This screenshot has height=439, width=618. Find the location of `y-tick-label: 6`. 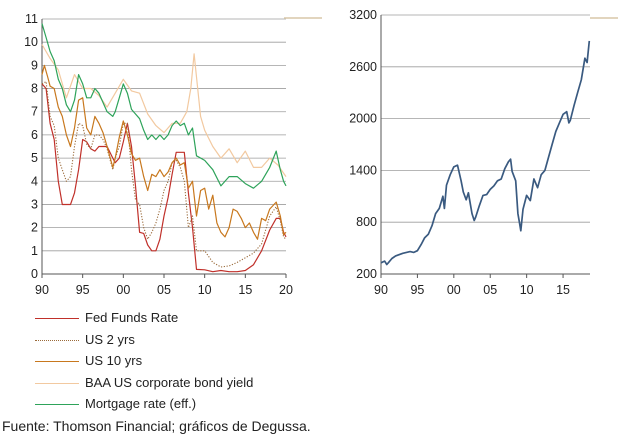

y-tick-label: 6 is located at coordinates (34, 135).